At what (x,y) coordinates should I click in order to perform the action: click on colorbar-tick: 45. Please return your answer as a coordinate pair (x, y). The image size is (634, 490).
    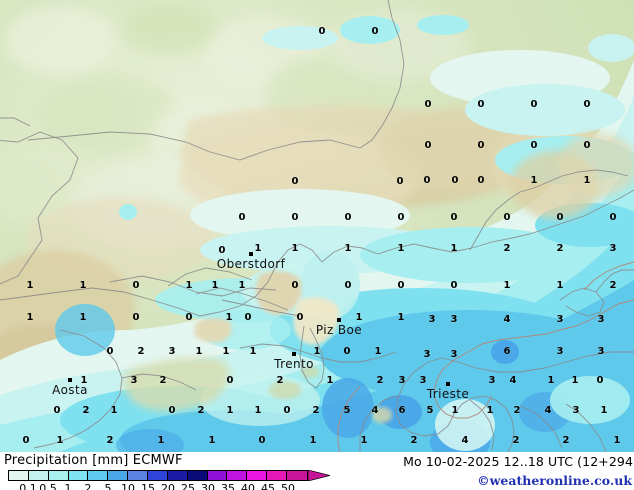
    Looking at the image, I should click on (268, 486).